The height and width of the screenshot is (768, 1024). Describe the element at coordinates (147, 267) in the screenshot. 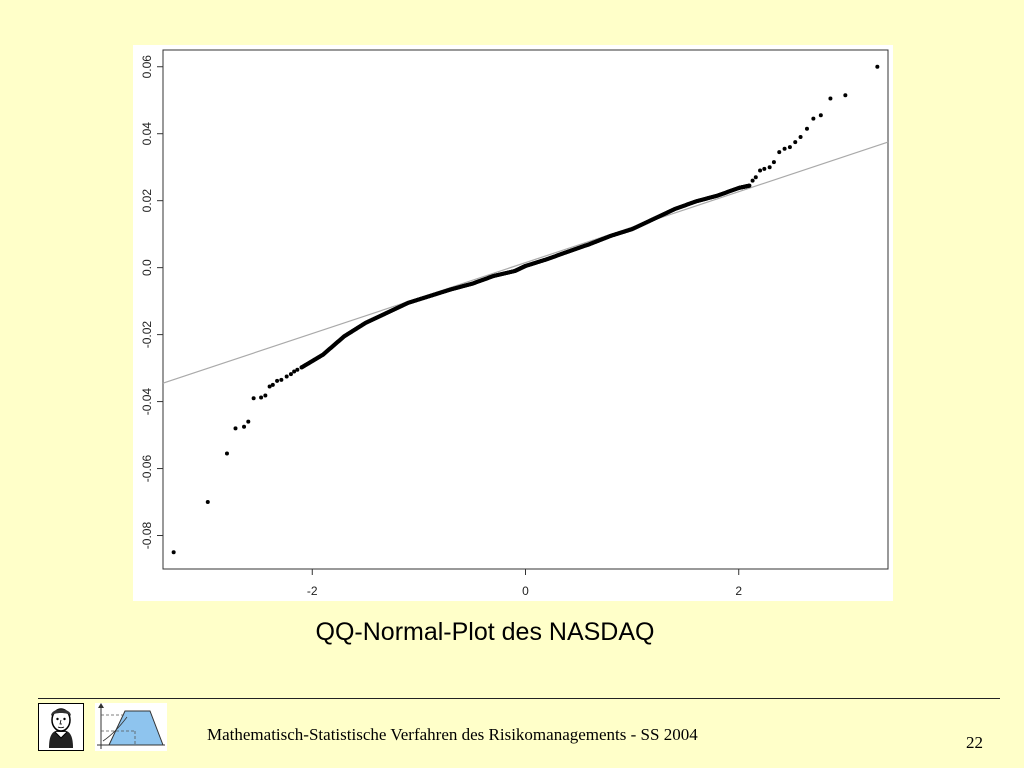

I see `y-tick-label: 0.0` at that location.